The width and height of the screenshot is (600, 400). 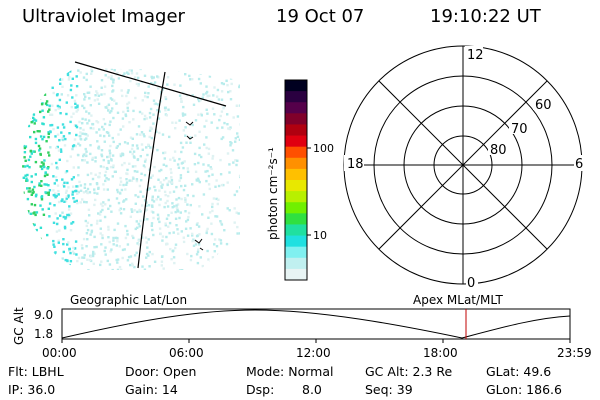 What do you see at coordinates (296, 252) in the screenshot?
I see `colorbar-cell` at bounding box center [296, 252].